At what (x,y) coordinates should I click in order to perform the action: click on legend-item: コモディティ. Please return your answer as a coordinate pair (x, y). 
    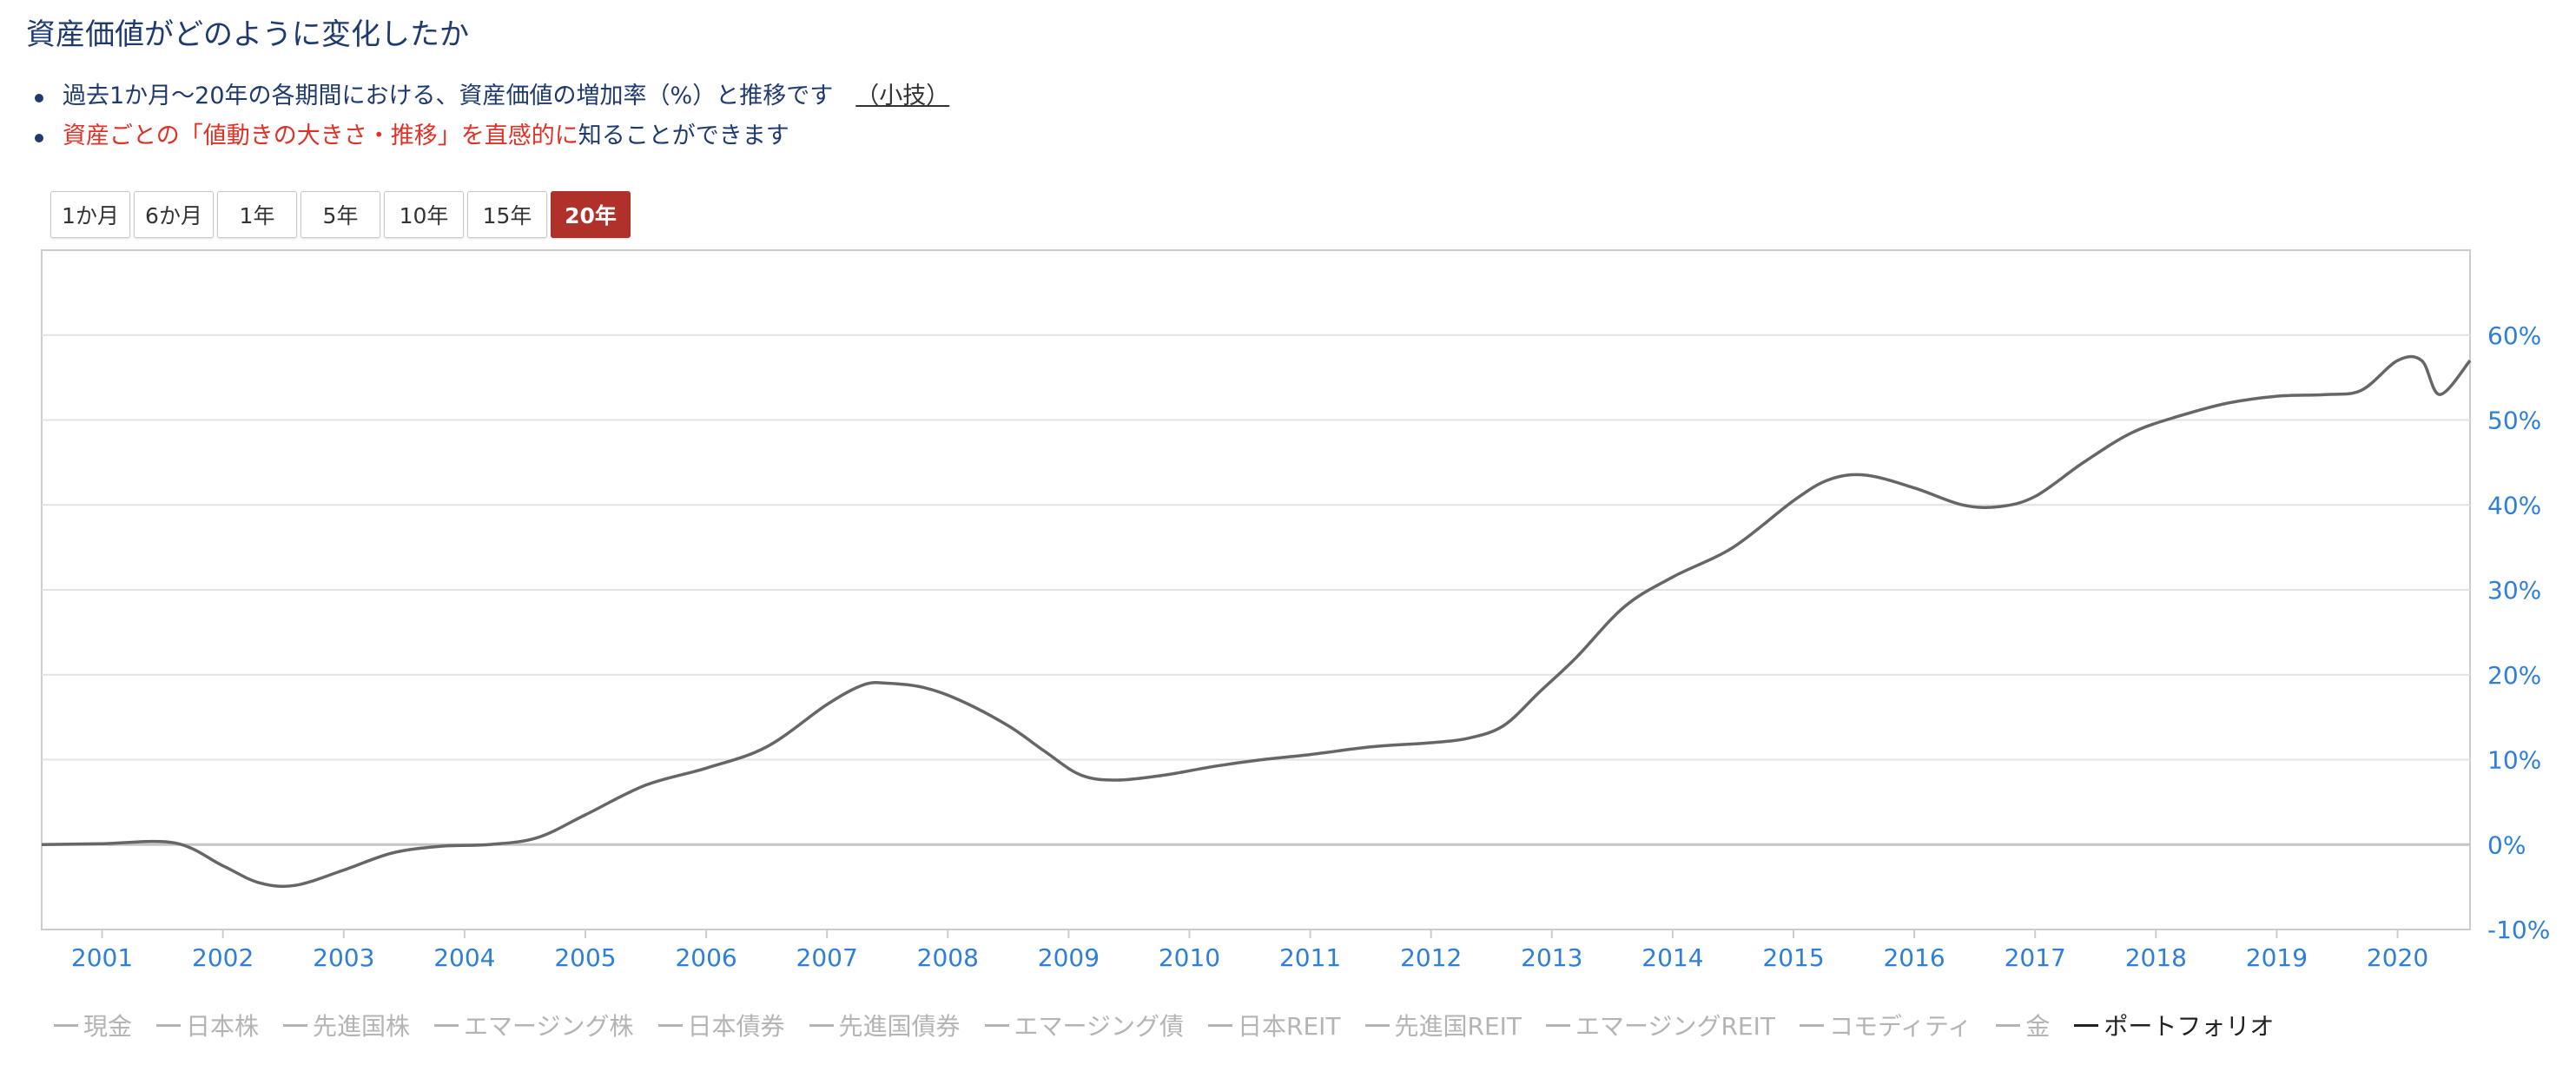
    Looking at the image, I should click on (1886, 1025).